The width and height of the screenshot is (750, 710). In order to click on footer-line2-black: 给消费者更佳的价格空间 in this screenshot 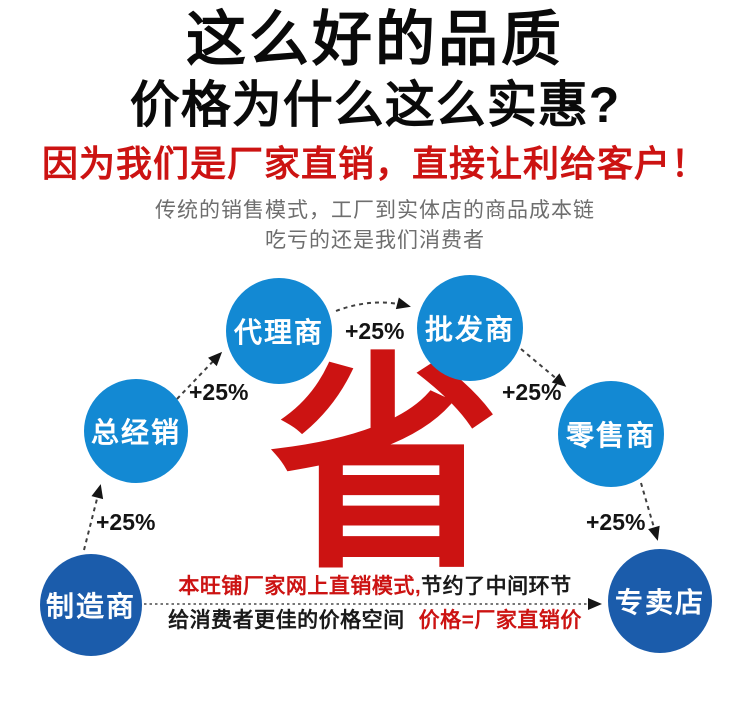, I will do `click(286, 620)`.